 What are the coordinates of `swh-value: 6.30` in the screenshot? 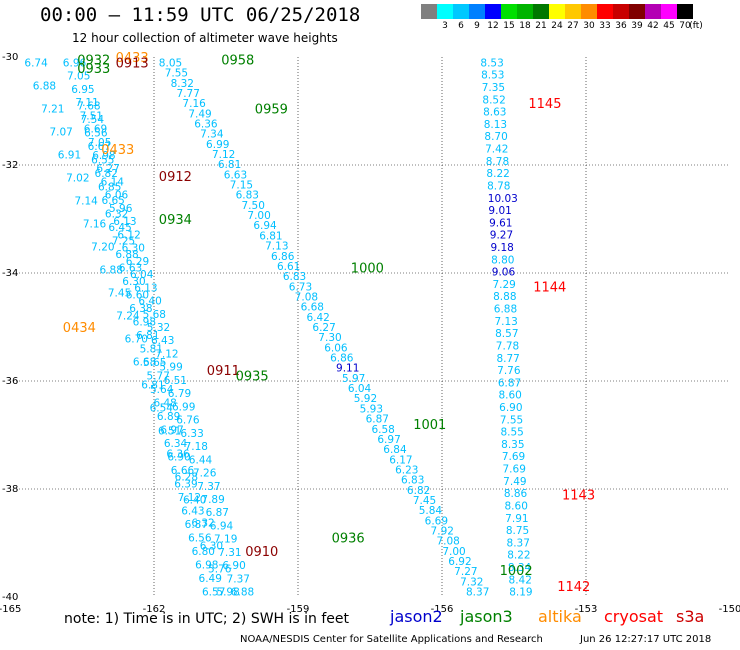 It's located at (133, 282).